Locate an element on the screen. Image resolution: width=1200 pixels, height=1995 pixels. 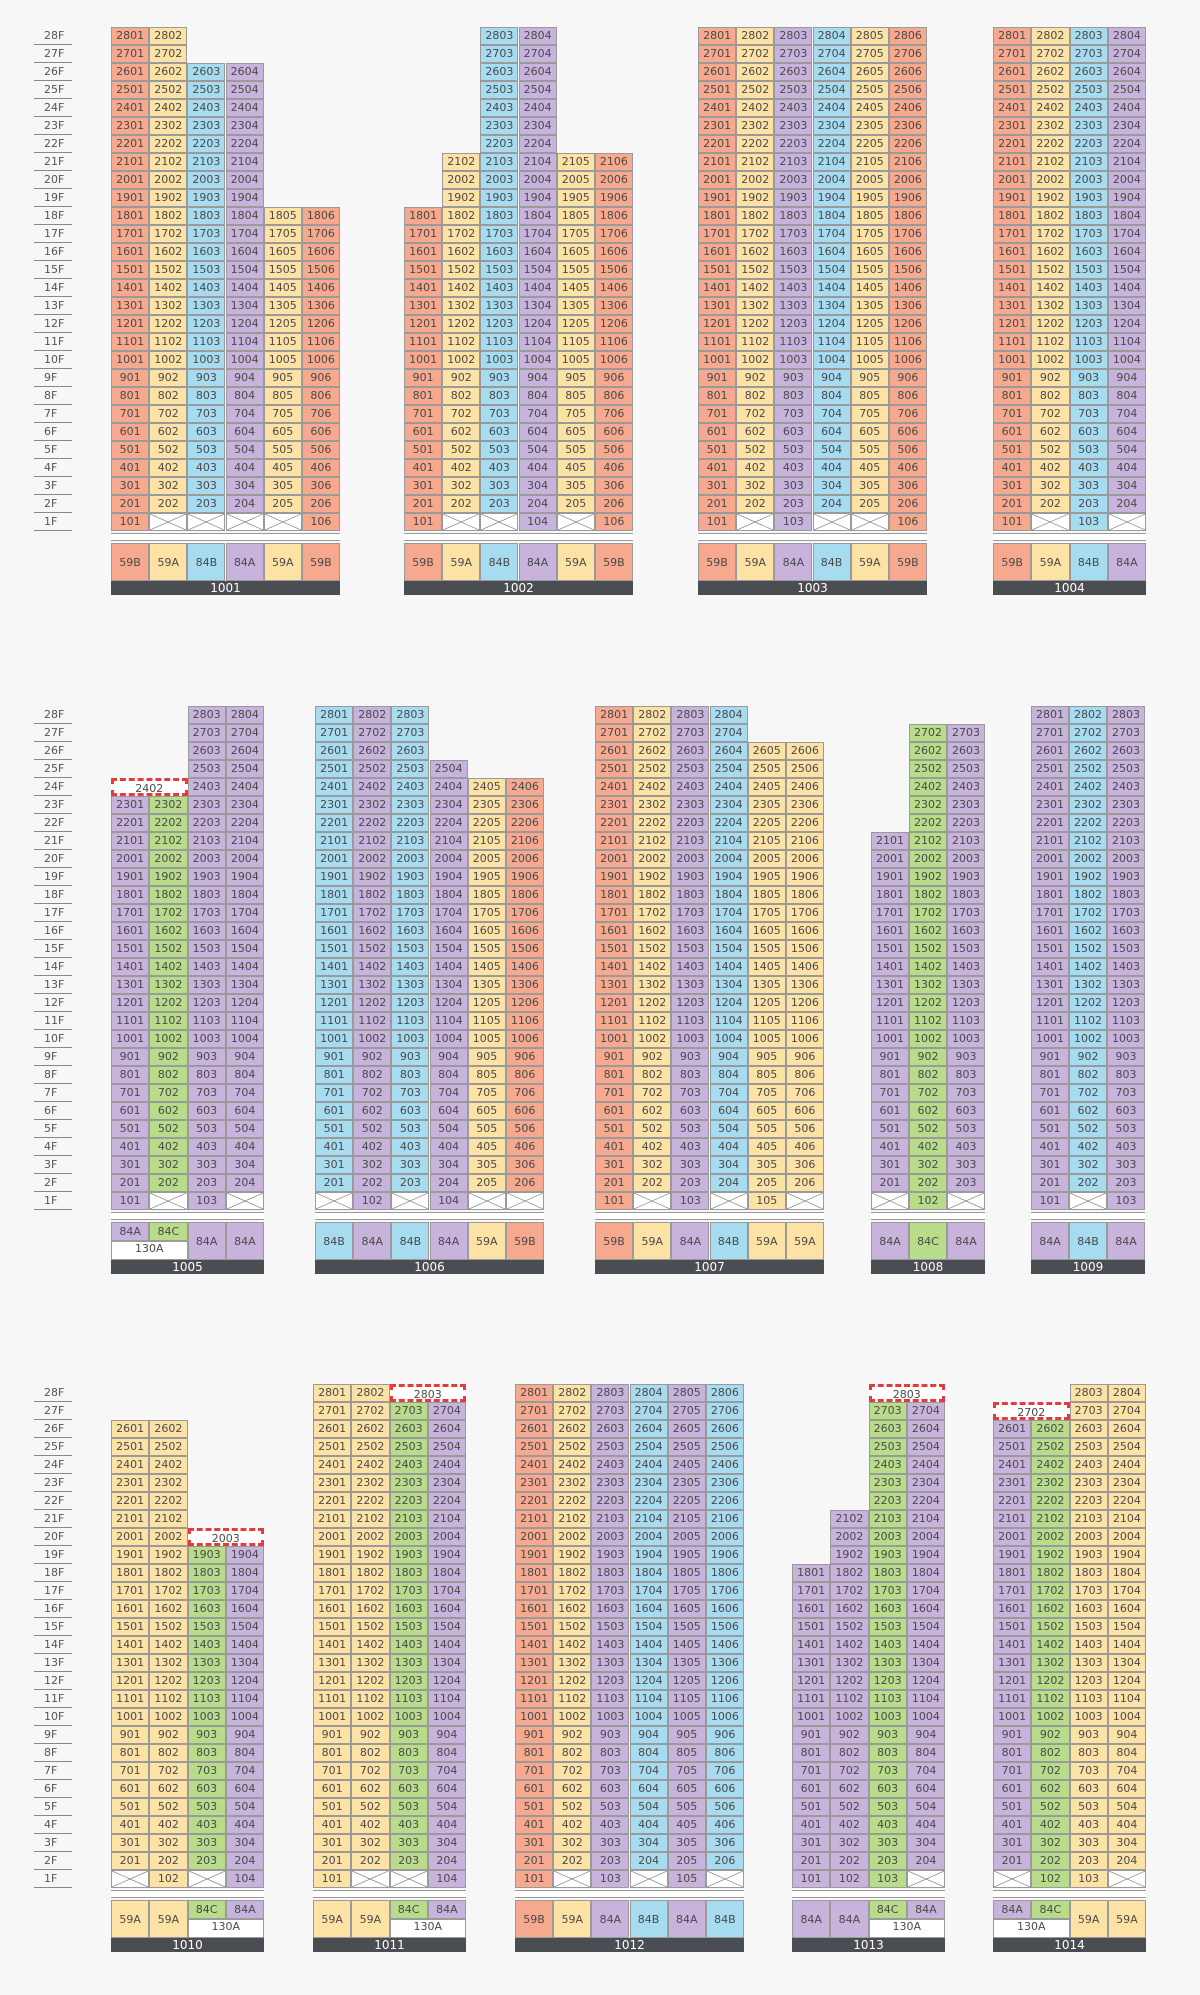
apartment-cell: 605 is located at coordinates (686, 1789).